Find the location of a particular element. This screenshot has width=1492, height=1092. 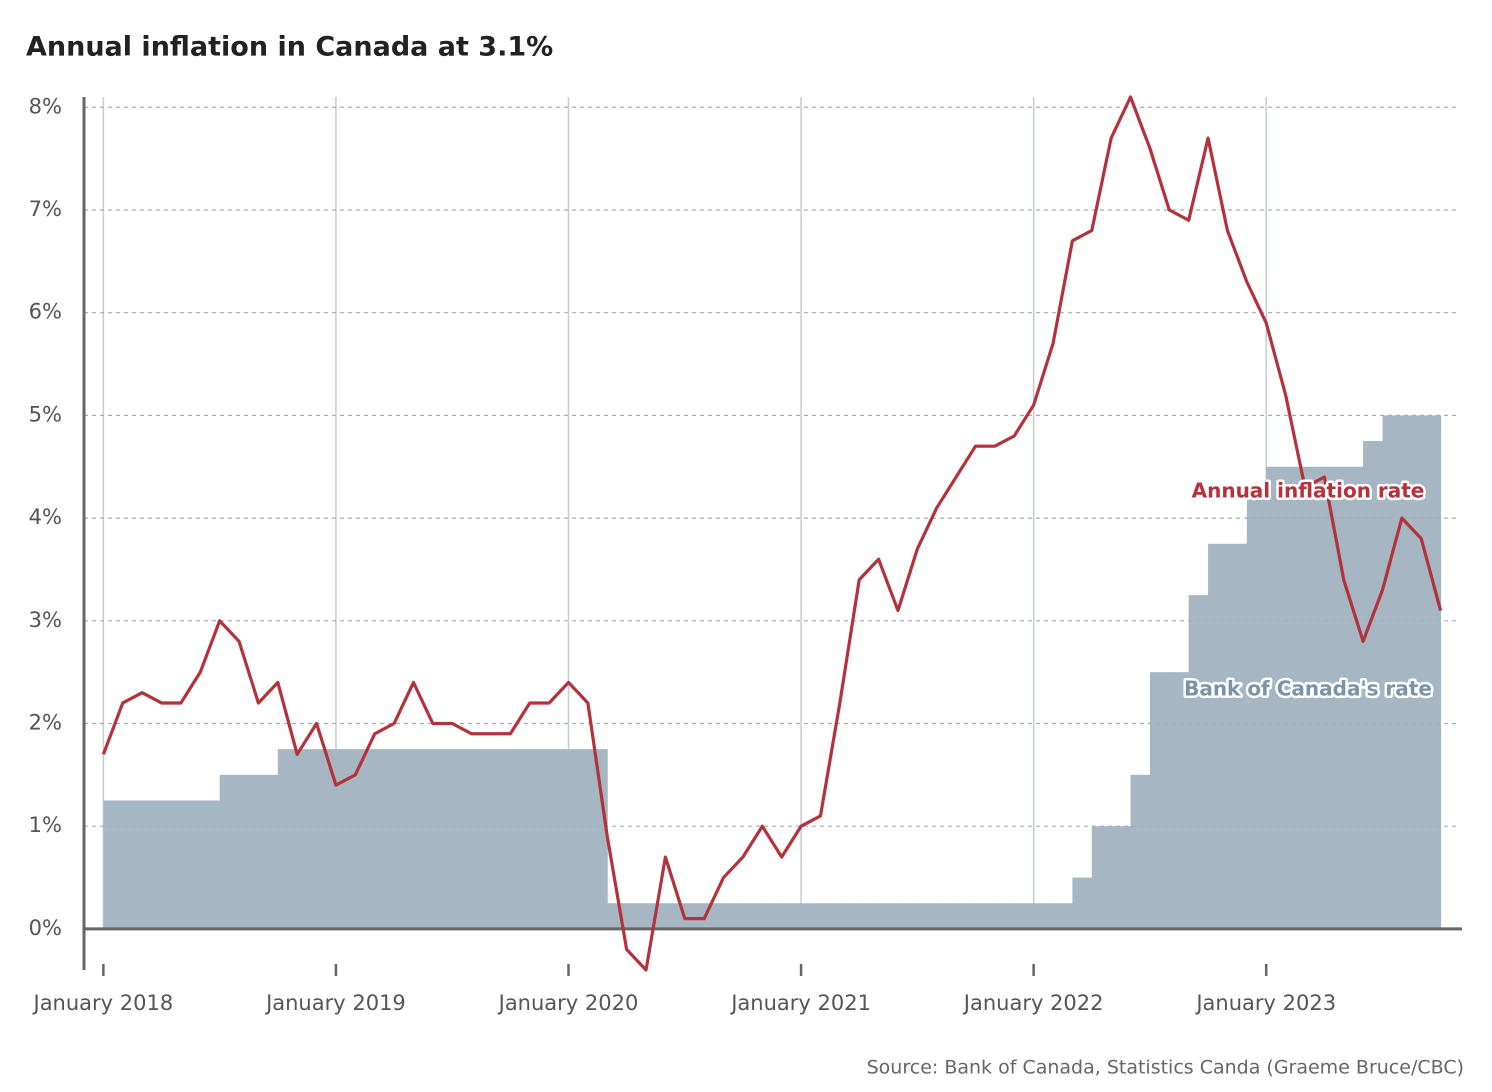

x-tick-label: January 2022 is located at coordinates (1033, 1003).